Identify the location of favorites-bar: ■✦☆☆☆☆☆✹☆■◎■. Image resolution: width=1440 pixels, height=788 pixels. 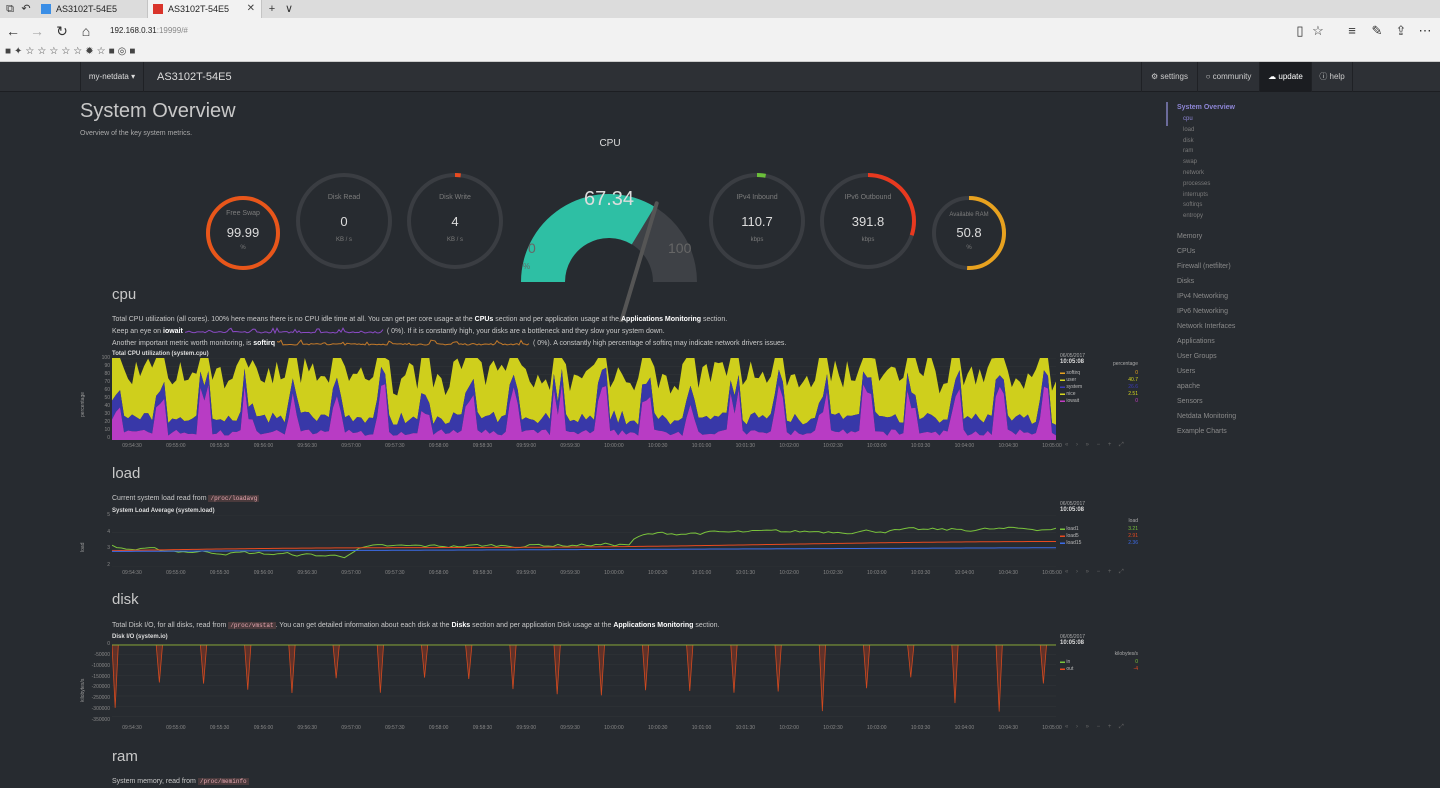
(720, 52).